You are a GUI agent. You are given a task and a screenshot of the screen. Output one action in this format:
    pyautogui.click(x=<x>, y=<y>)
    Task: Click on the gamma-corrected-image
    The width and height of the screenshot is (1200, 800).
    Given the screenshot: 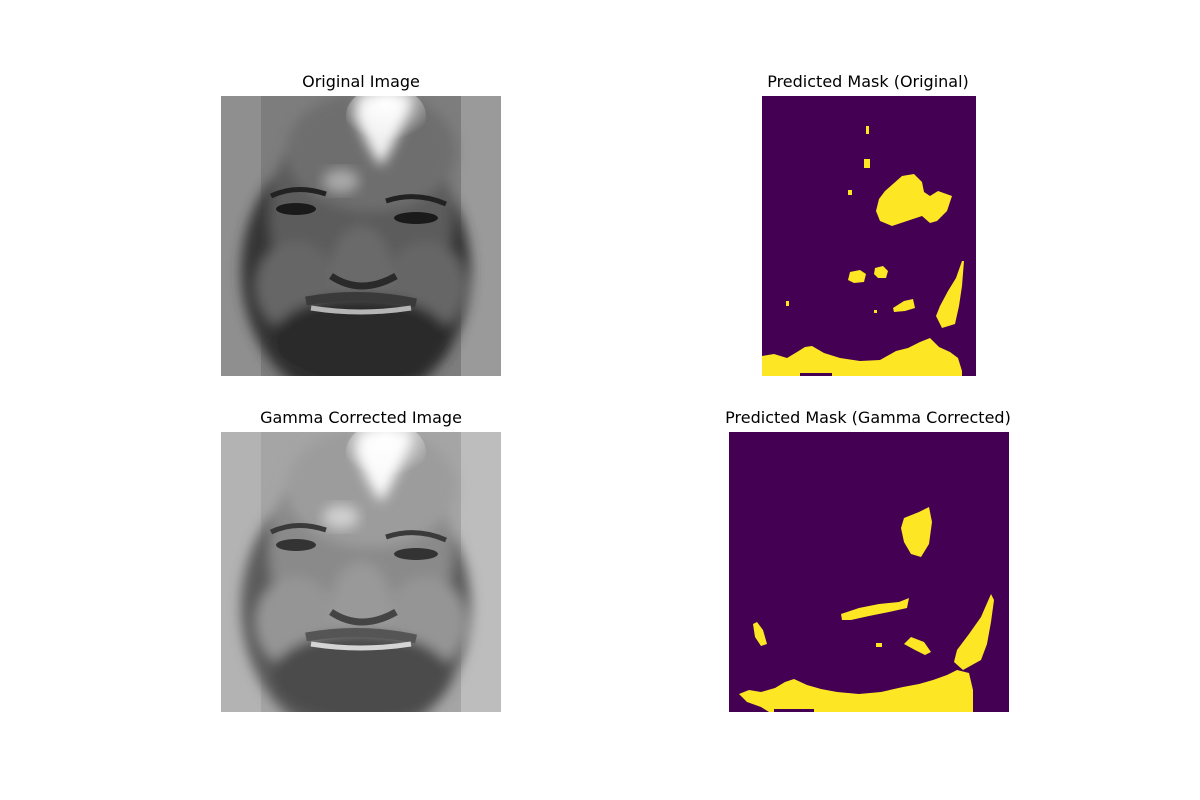 What is the action you would take?
    pyautogui.click(x=361, y=572)
    